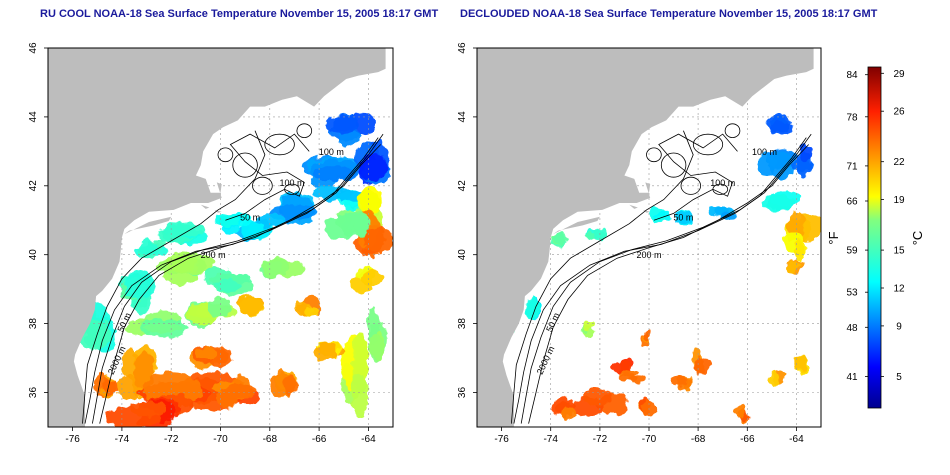 Image resolution: width=950 pixels, height=475 pixels. Describe the element at coordinates (852, 251) in the screenshot. I see `fahrenheit-tick-label: 59` at that location.